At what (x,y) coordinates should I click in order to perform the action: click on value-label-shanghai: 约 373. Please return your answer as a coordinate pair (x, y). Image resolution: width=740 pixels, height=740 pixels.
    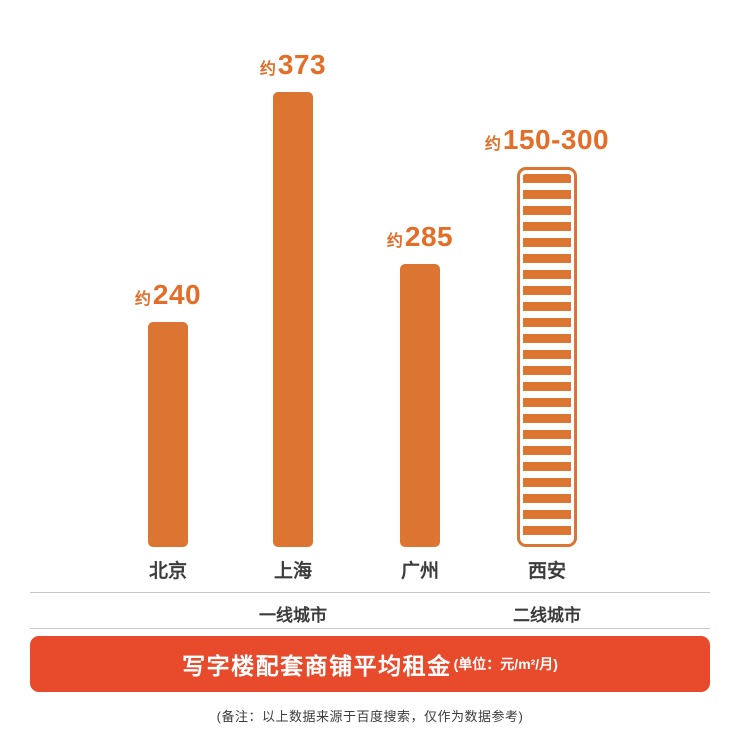
    Looking at the image, I should click on (293, 65).